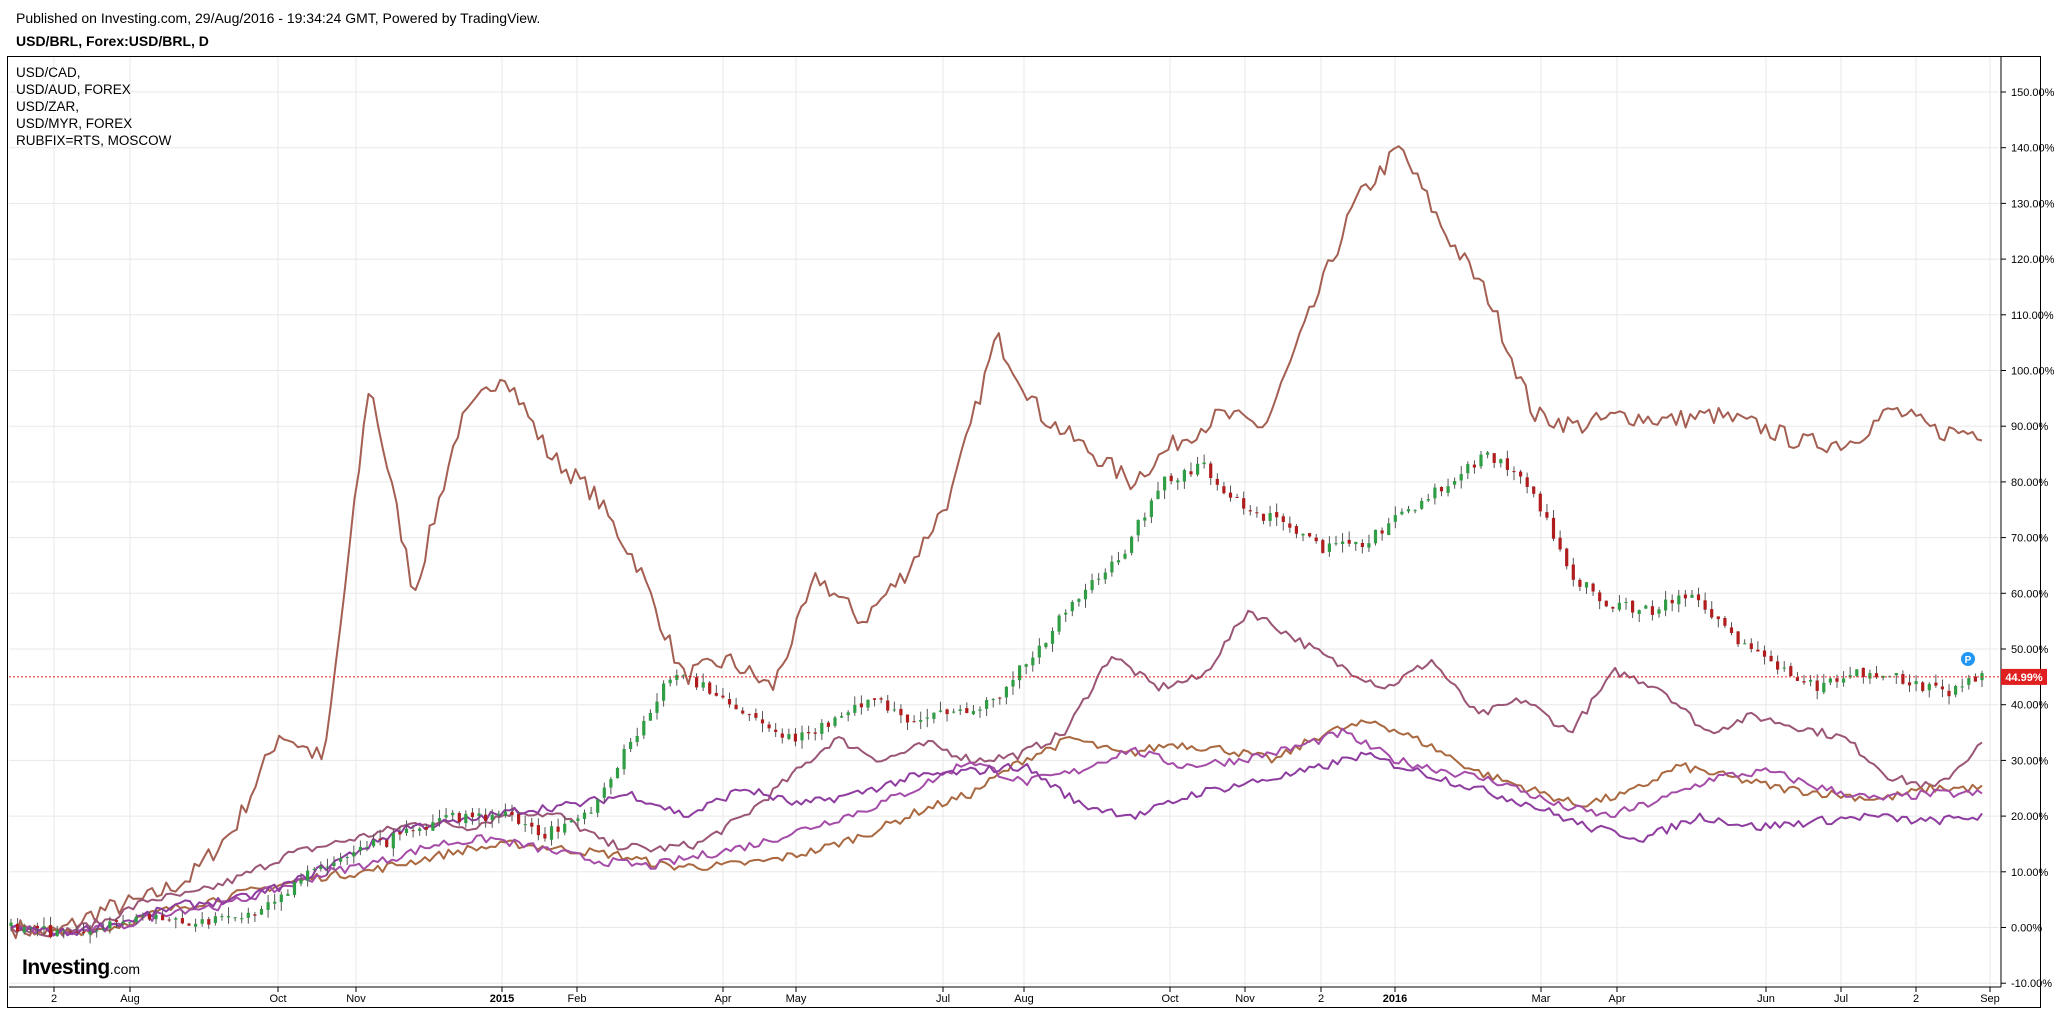 Image resolution: width=2061 pixels, height=1011 pixels. I want to click on last-price-badge, so click(2024, 676).